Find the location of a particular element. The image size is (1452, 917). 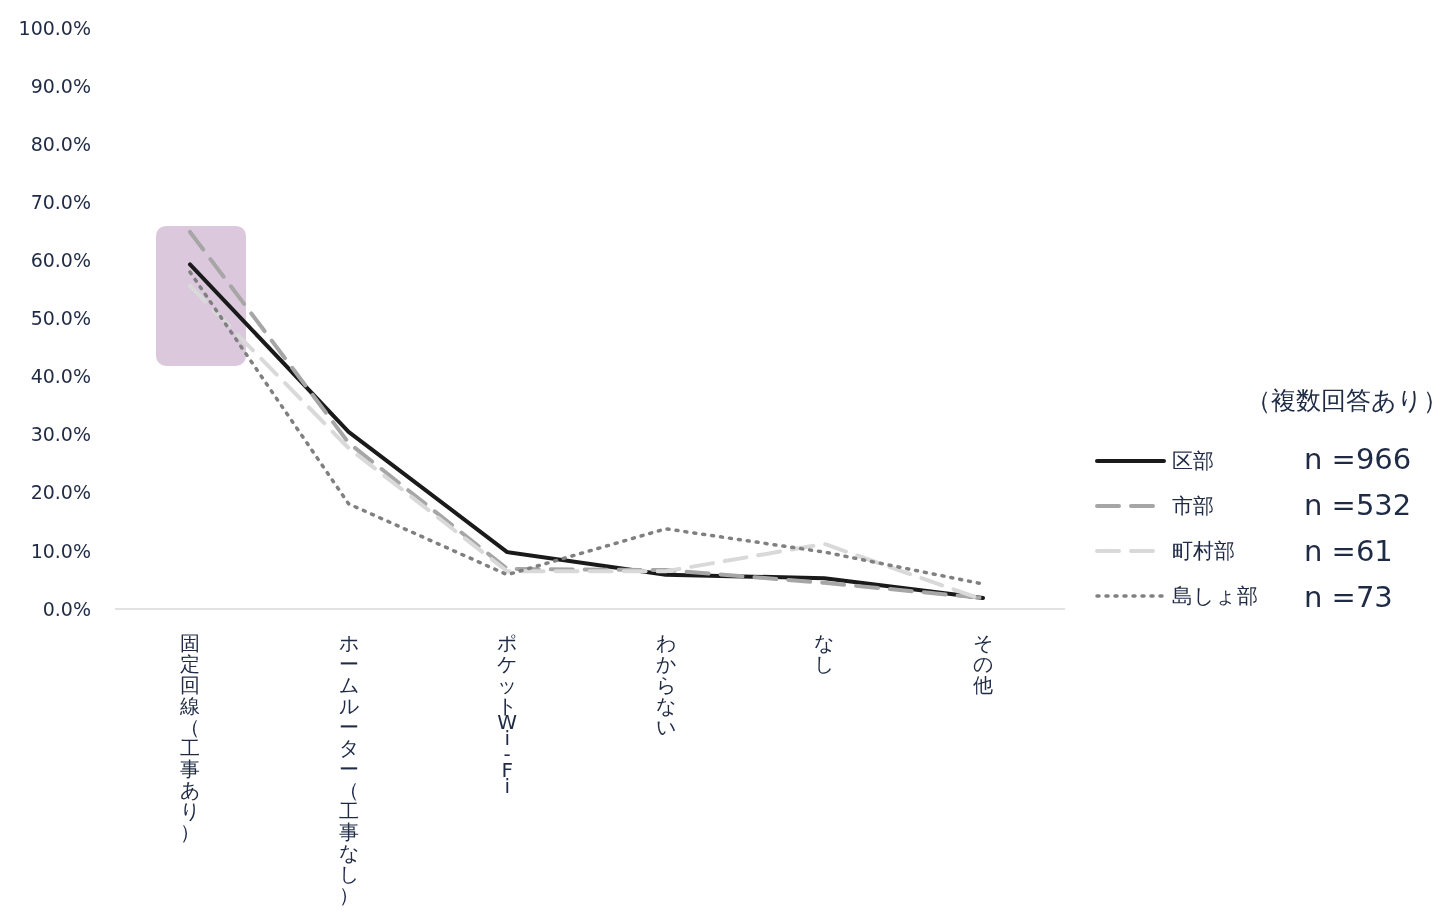

y-tick-label: 80.0% is located at coordinates (60, 143).